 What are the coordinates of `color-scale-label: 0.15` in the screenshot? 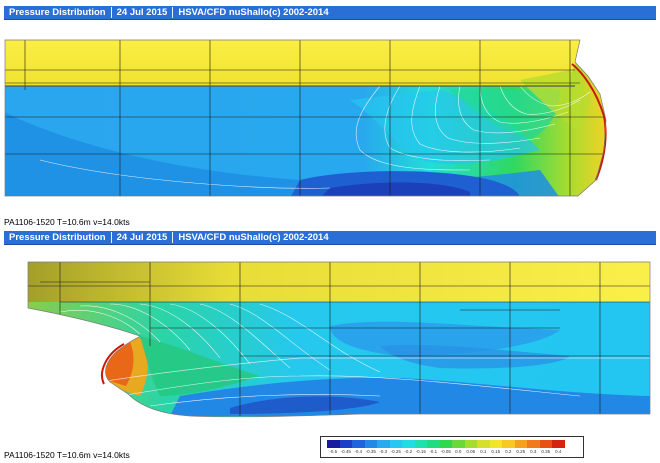 It's located at (496, 451).